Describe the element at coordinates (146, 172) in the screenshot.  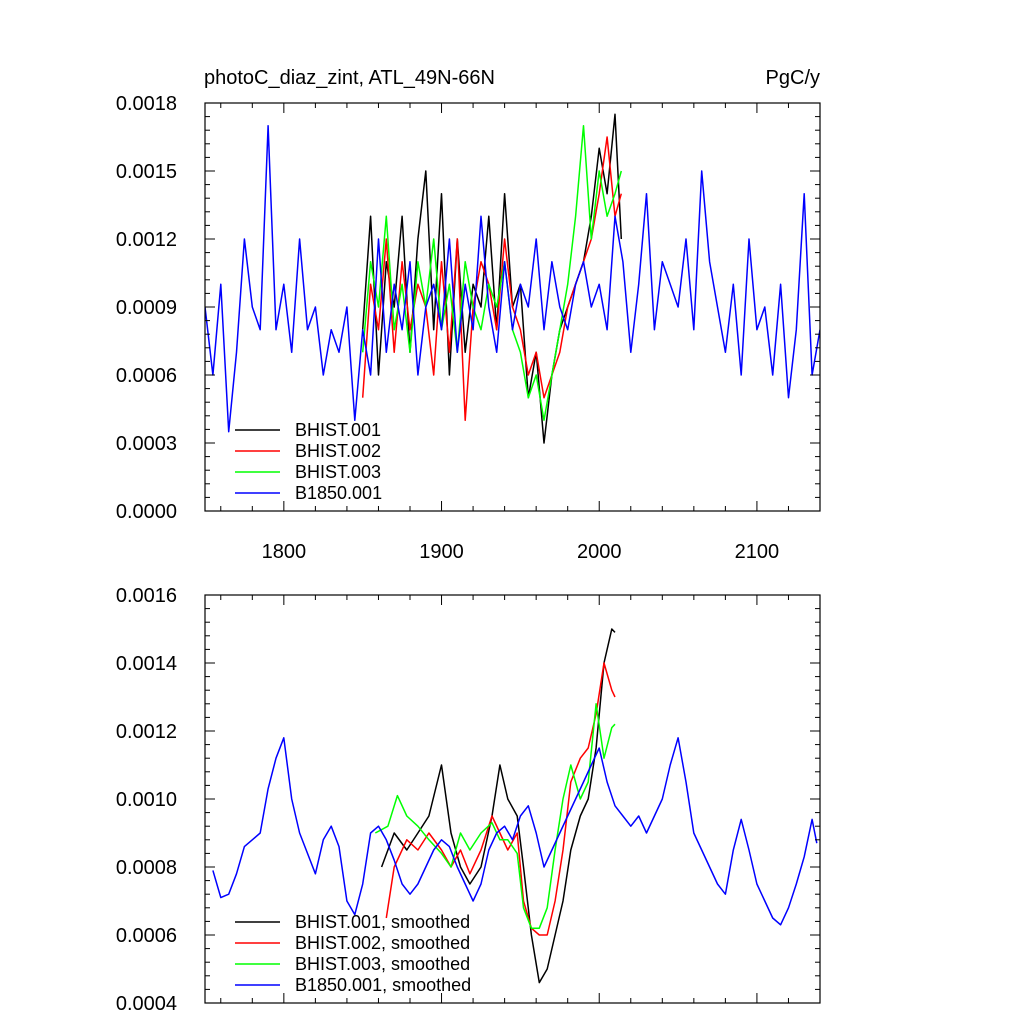
I see `top-y-tick-label: 0.0015` at that location.